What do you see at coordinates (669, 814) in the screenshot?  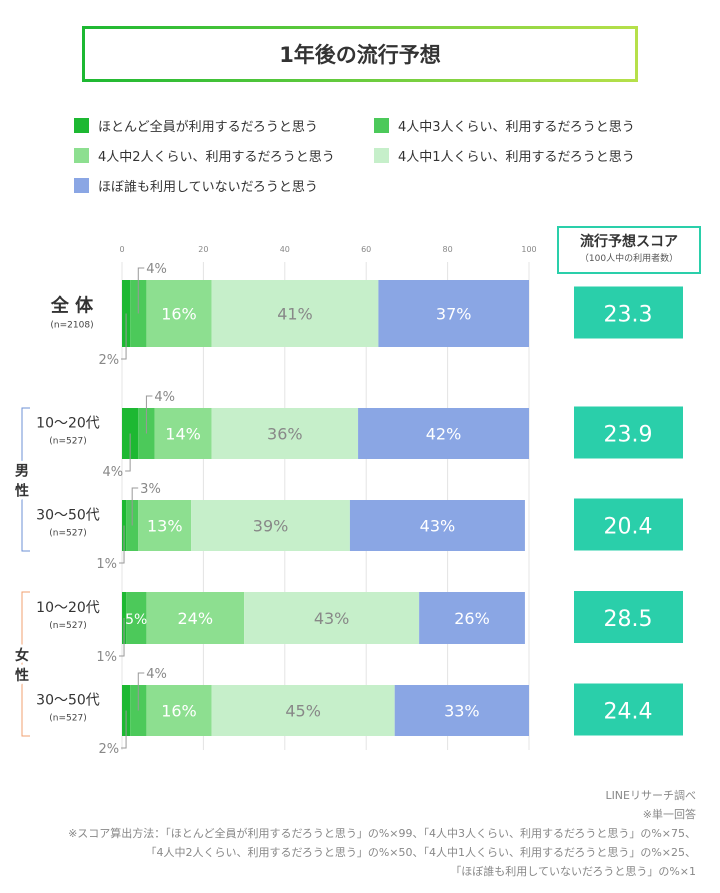 I see `note-single: ※単一回答` at bounding box center [669, 814].